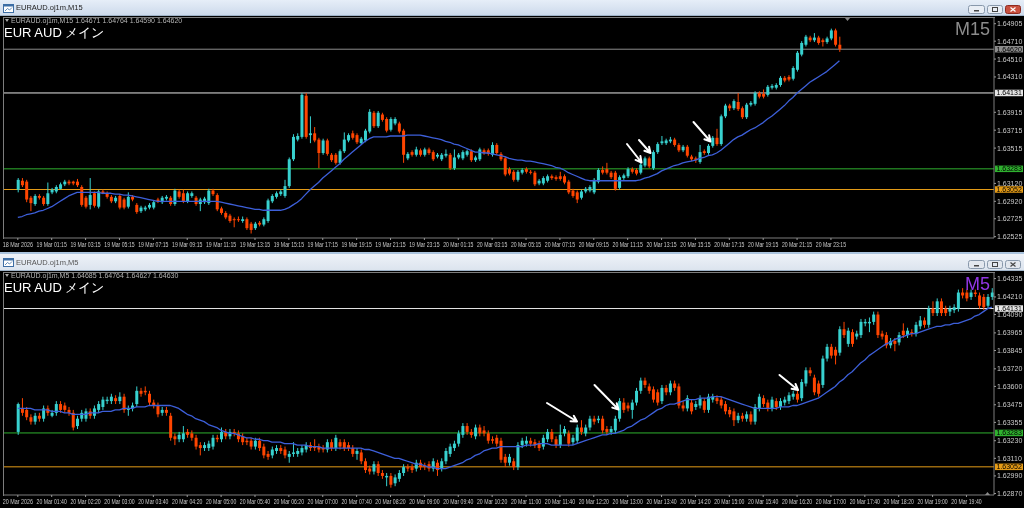 The width and height of the screenshot is (1024, 508). Describe the element at coordinates (972, 29) in the screenshot. I see `annotation: M15` at that location.